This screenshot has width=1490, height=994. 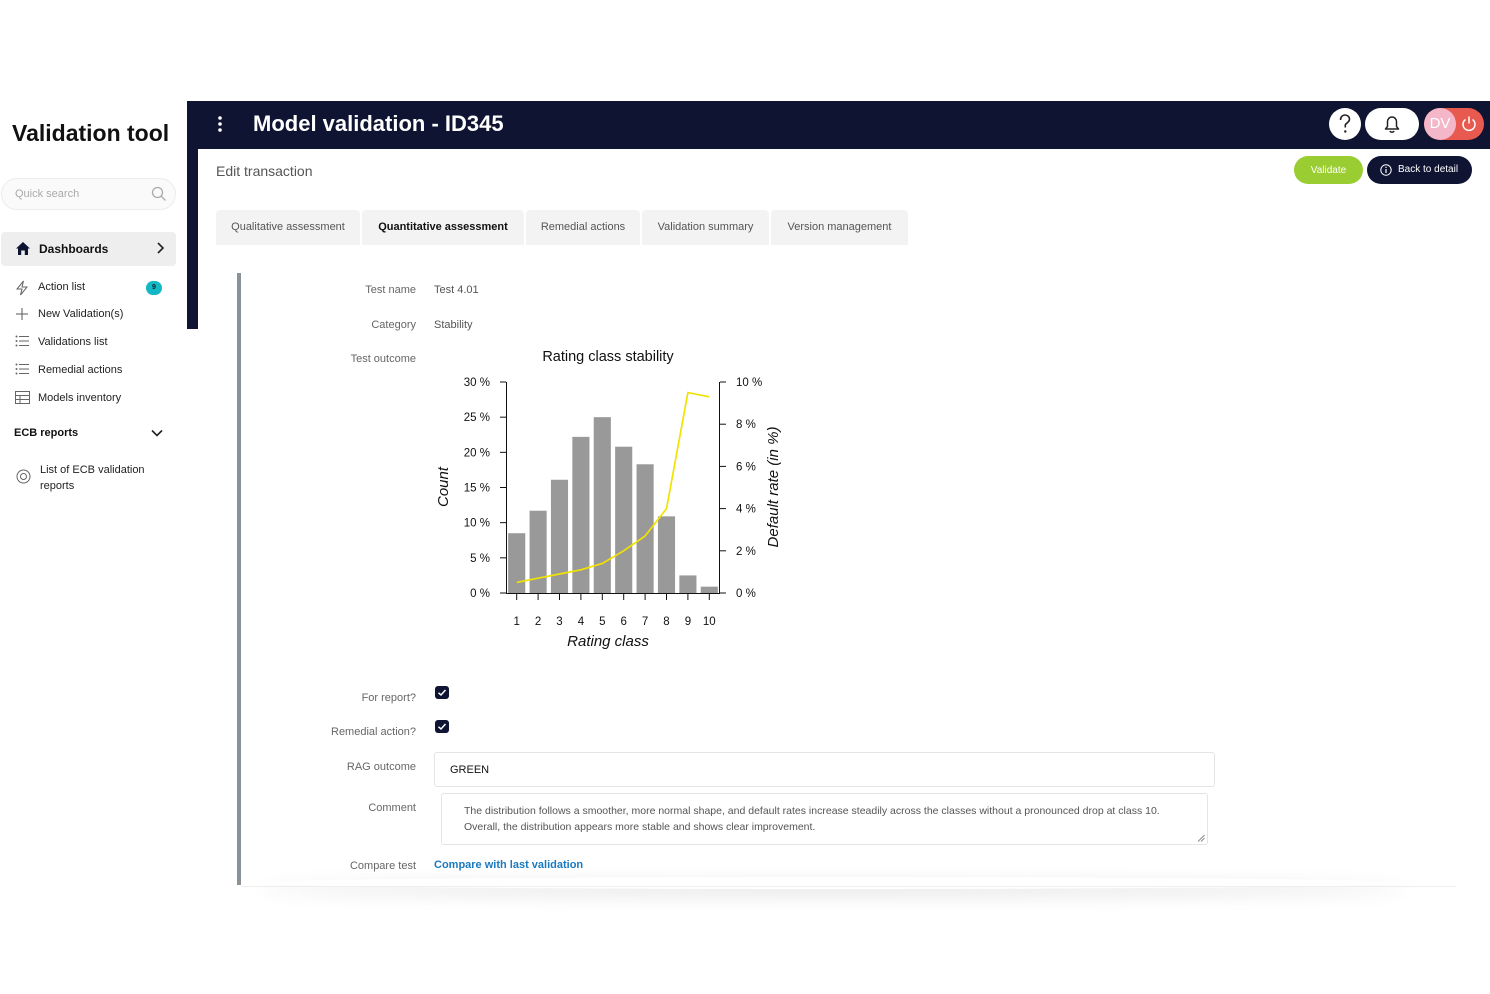 I want to click on bell-icon, so click(x=1392, y=124).